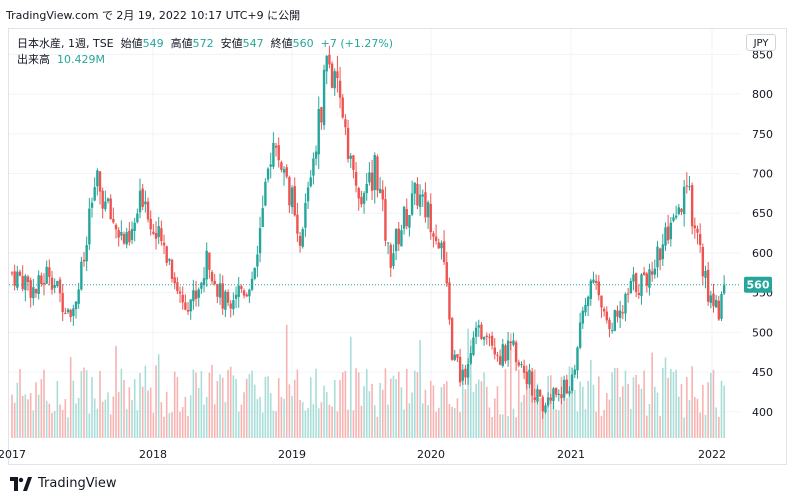 Image resolution: width=794 pixels, height=503 pixels. What do you see at coordinates (762, 332) in the screenshot?
I see `y-tick-label: 500` at bounding box center [762, 332].